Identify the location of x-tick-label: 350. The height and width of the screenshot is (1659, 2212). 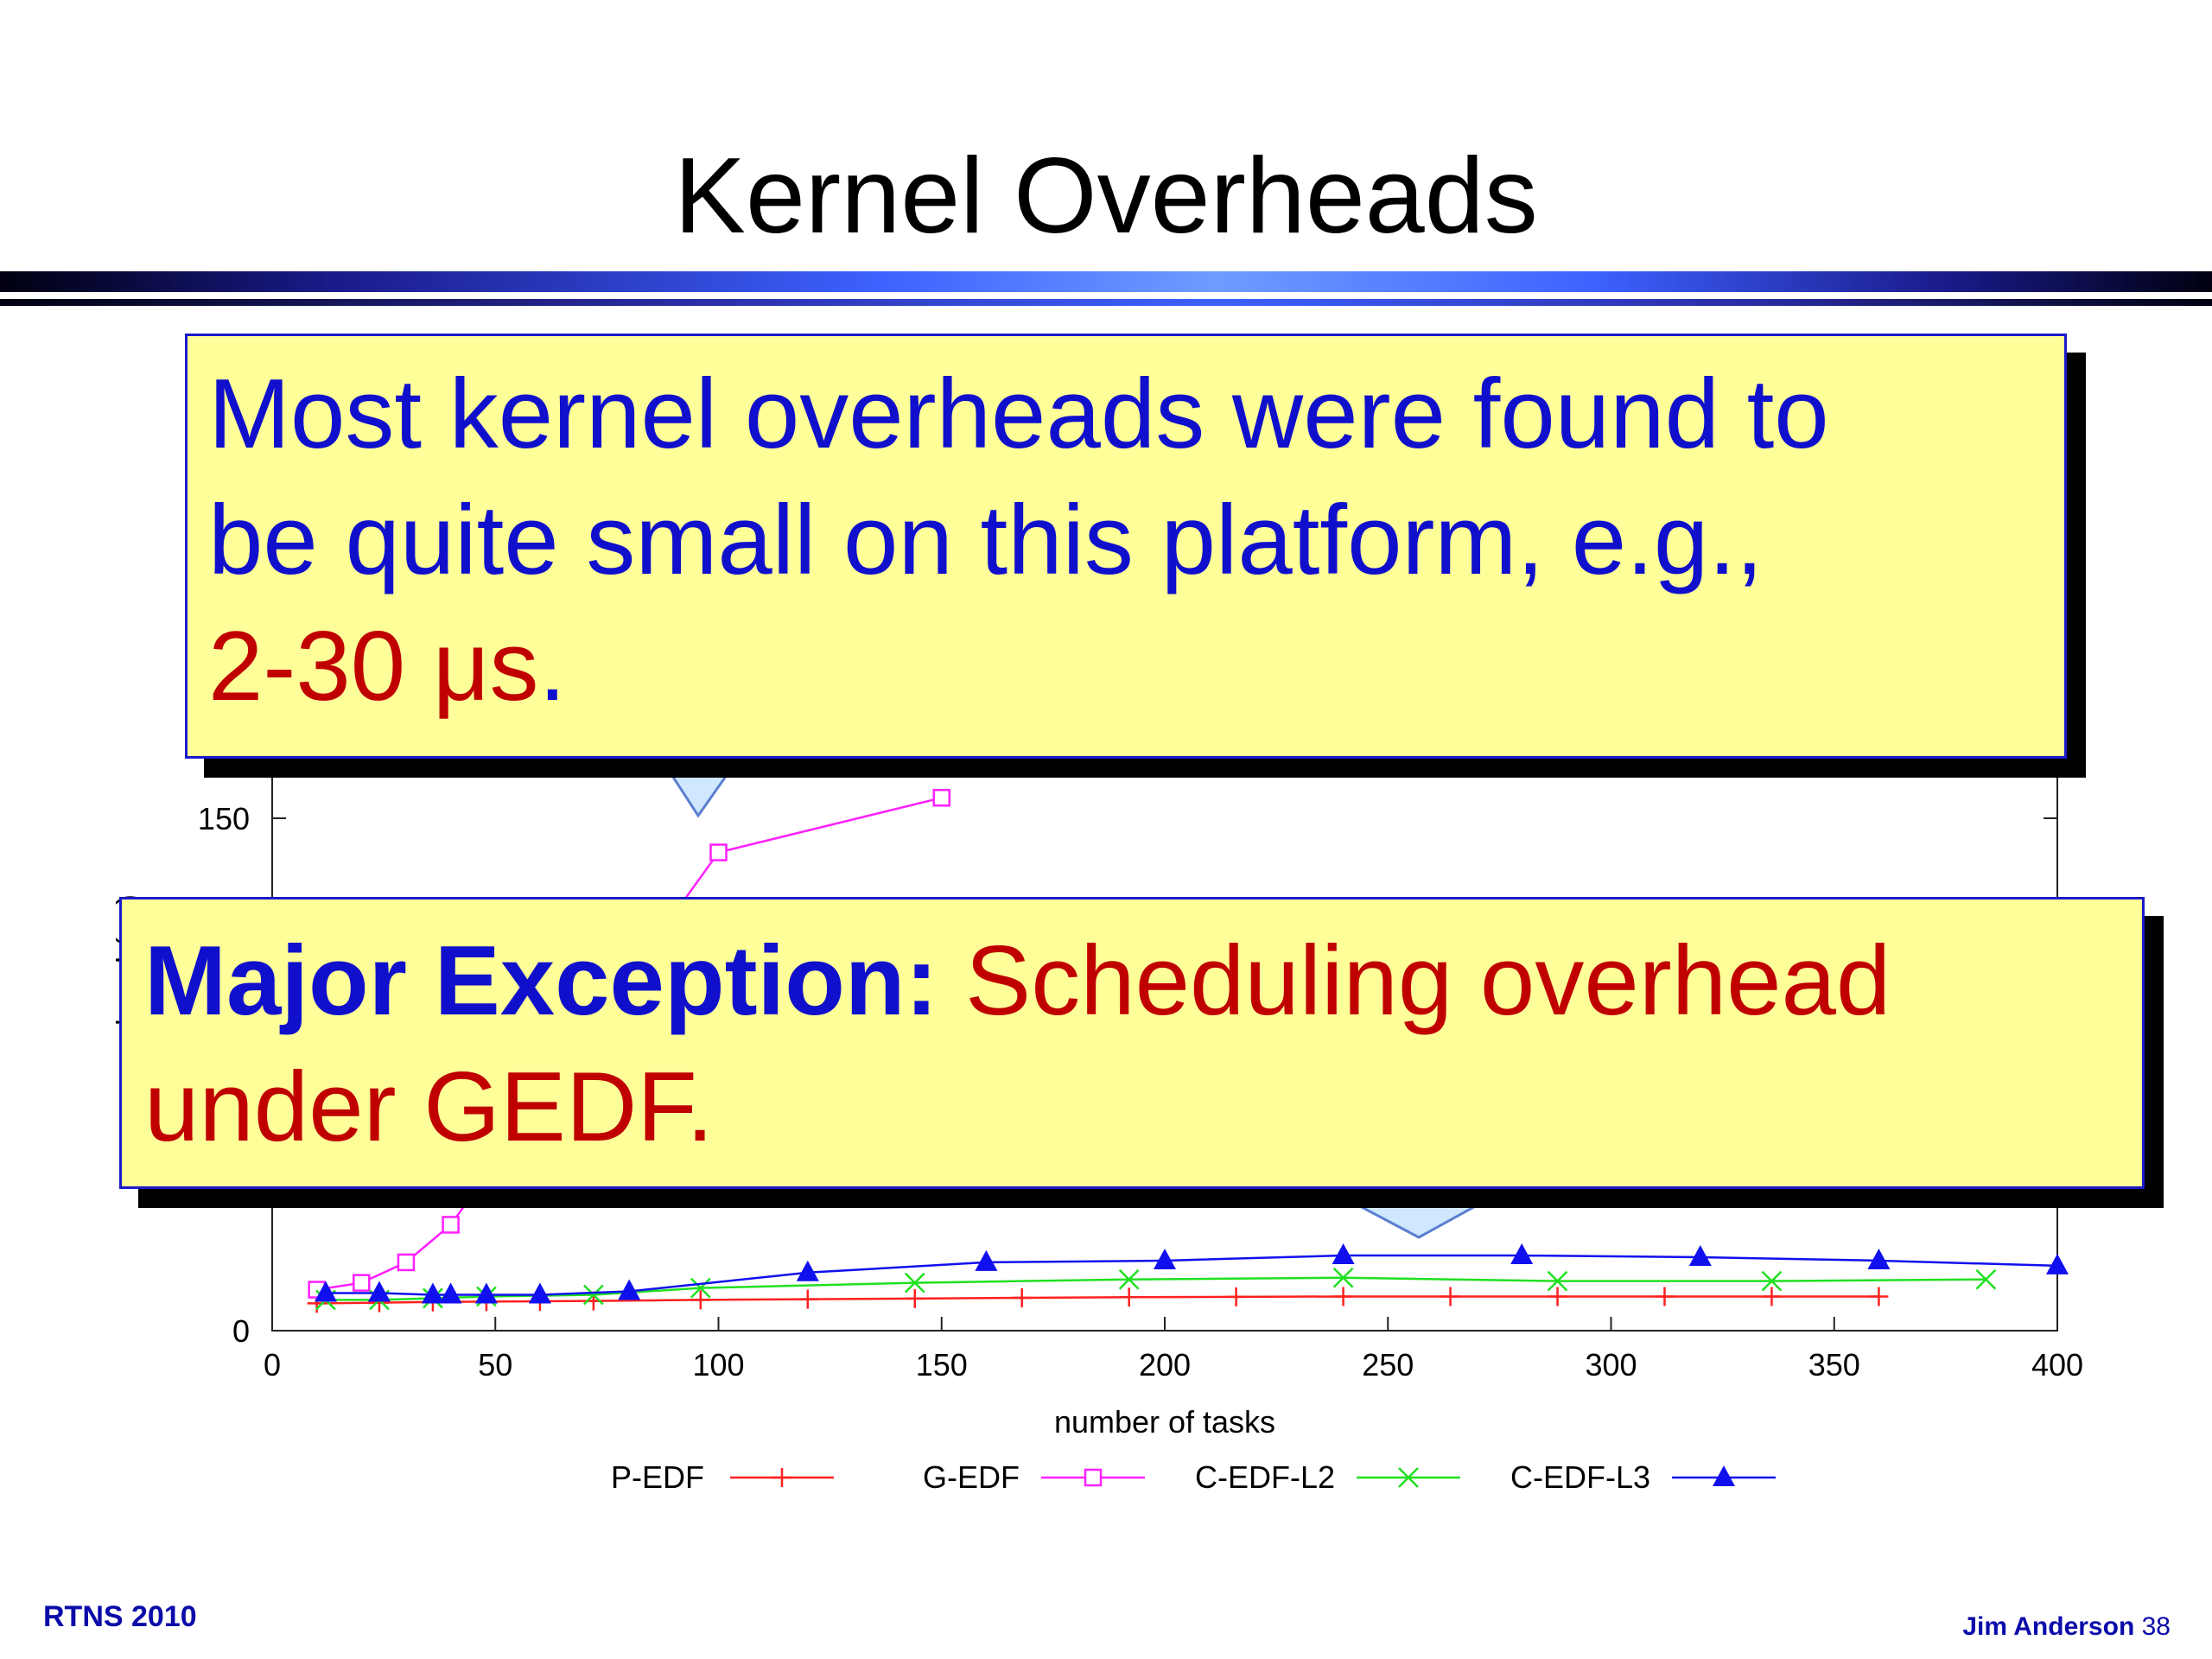
(1834, 1364).